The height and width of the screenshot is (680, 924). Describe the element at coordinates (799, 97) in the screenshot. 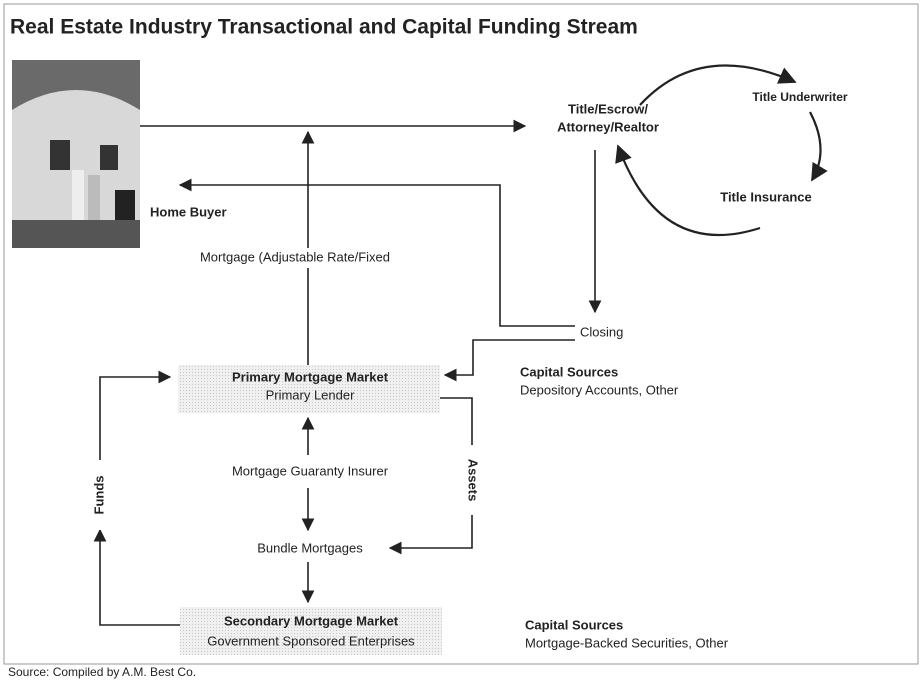

I see `node-label: Title Underwriter` at that location.